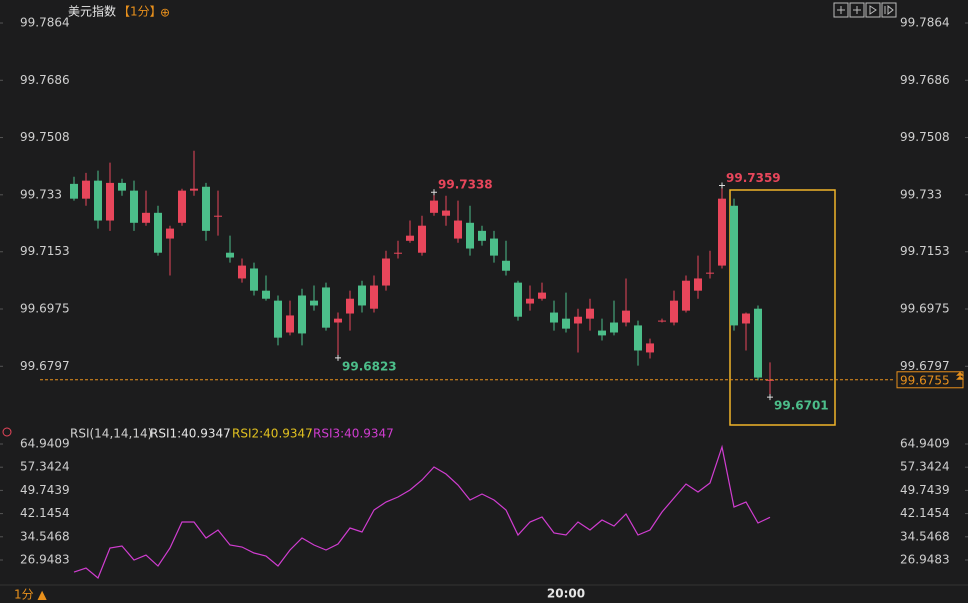  What do you see at coordinates (753, 178) in the screenshot?
I see `high-label: 99.7359` at bounding box center [753, 178].